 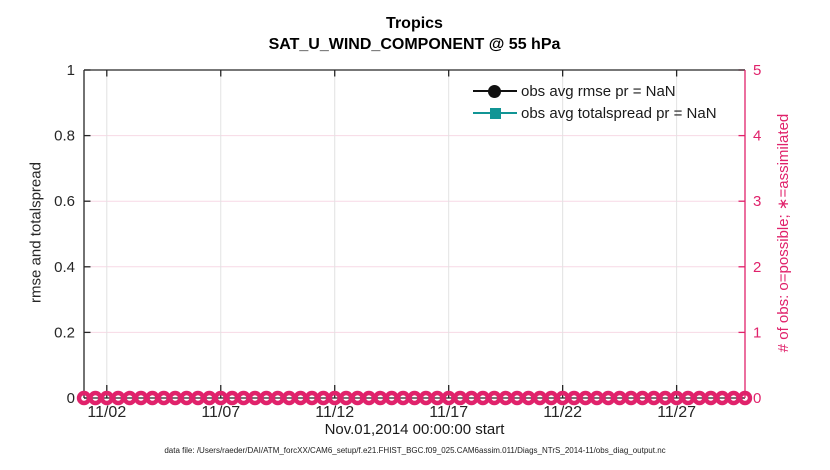 I want to click on right-tick-label: 2, so click(x=757, y=267).